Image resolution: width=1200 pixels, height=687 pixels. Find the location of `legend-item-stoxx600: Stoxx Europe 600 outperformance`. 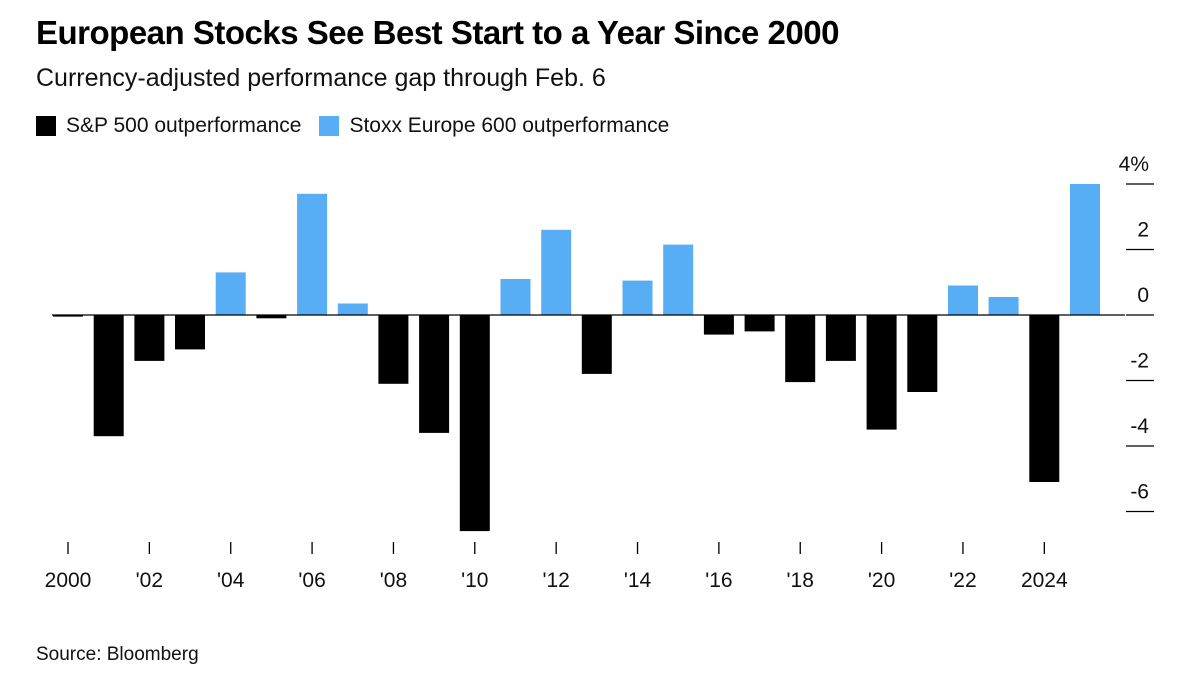

legend-item-stoxx600: Stoxx Europe 600 outperformance is located at coordinates (494, 126).